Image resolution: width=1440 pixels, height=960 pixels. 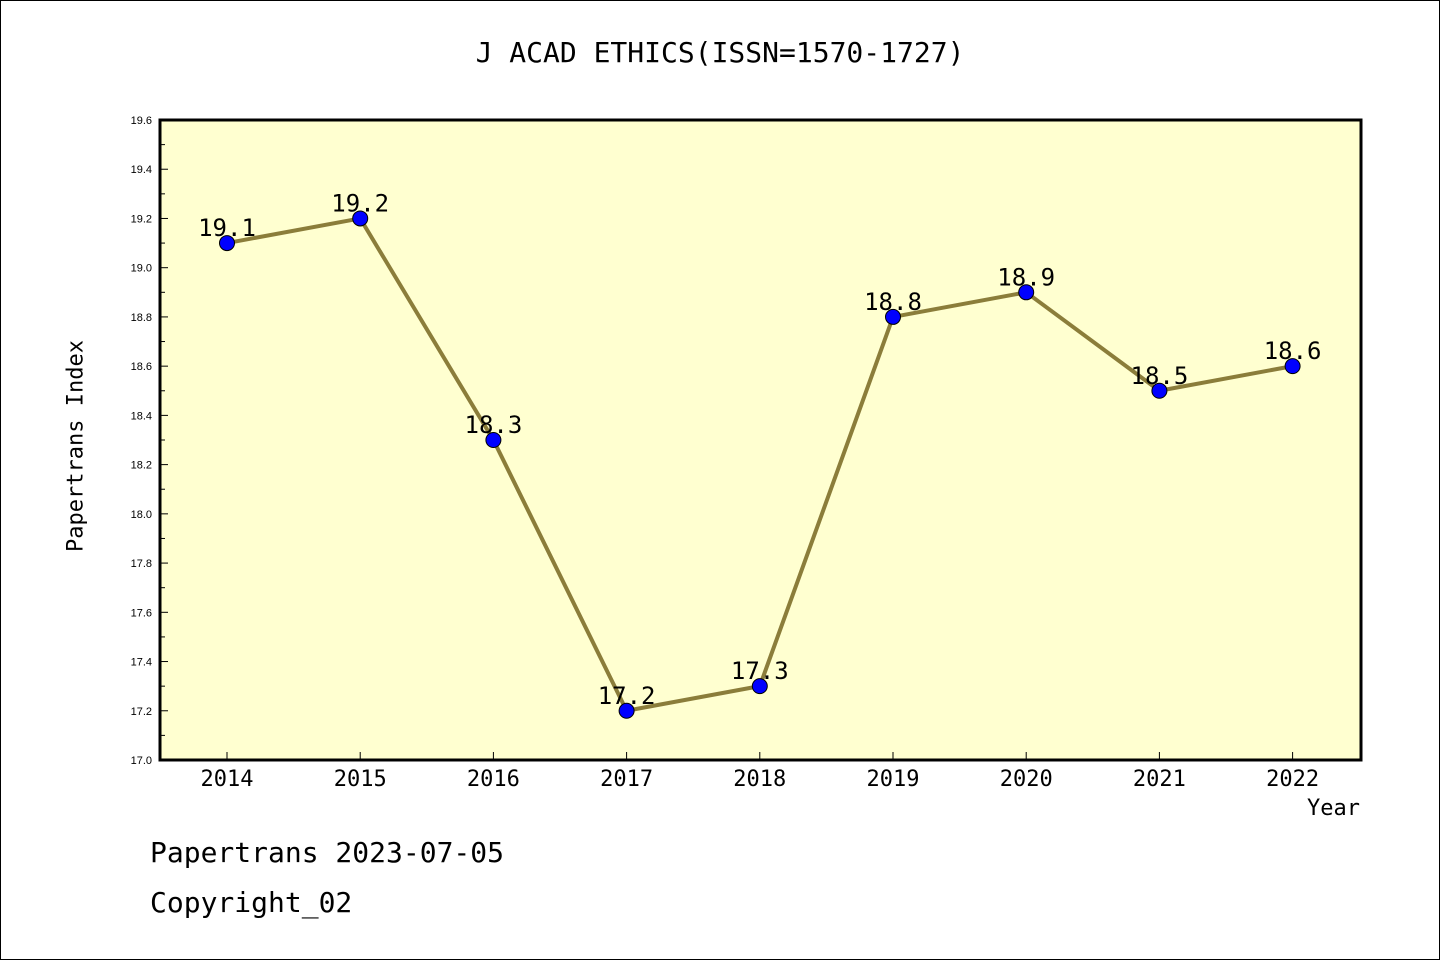 I want to click on y-tick-label: 18.8, so click(x=141, y=318).